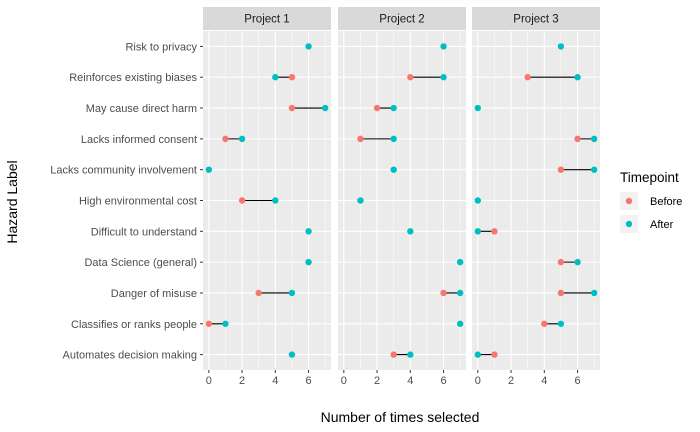 This screenshot has width=700, height=432. I want to click on legend-label-before: Before, so click(666, 202).